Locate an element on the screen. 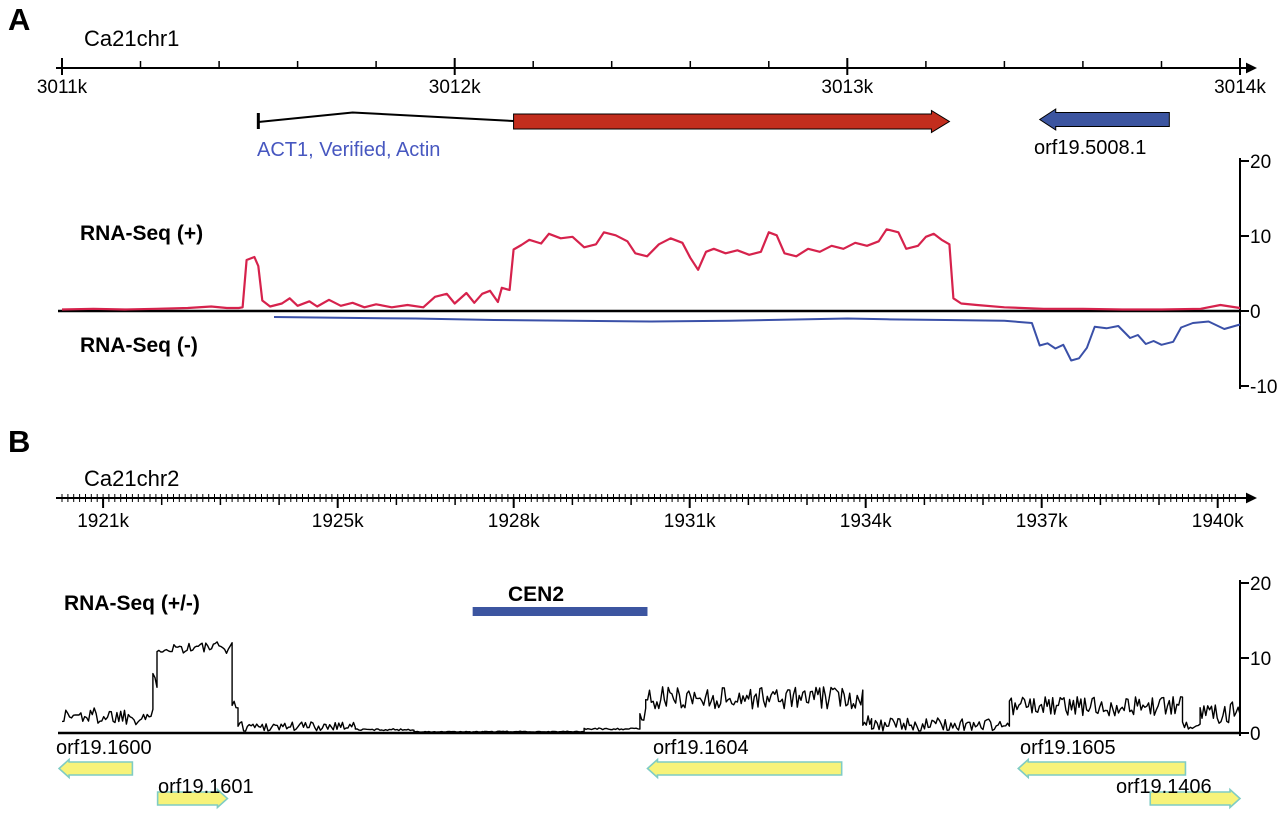  panel-a-ruler-tick-label: 3012k is located at coordinates (455, 87).